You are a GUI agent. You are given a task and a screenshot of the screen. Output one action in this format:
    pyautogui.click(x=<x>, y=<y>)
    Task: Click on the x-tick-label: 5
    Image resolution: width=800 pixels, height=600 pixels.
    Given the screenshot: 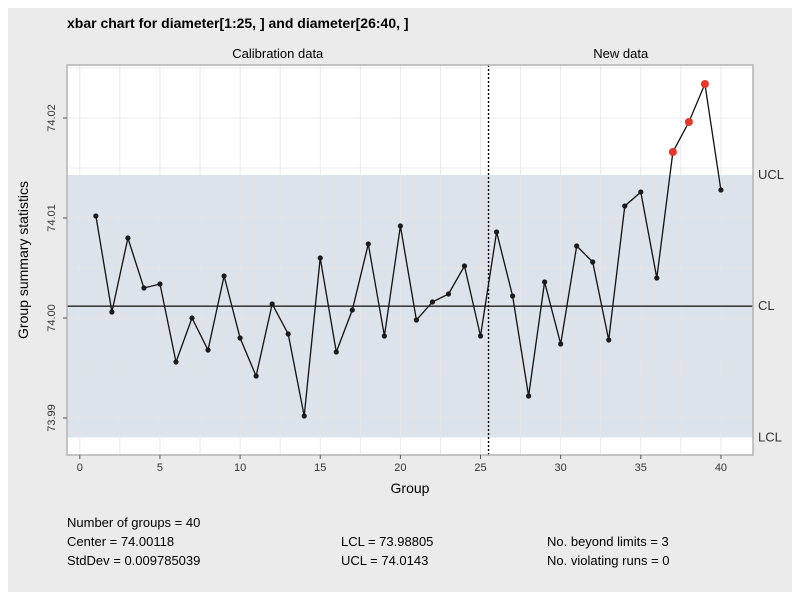 What is the action you would take?
    pyautogui.click(x=160, y=468)
    